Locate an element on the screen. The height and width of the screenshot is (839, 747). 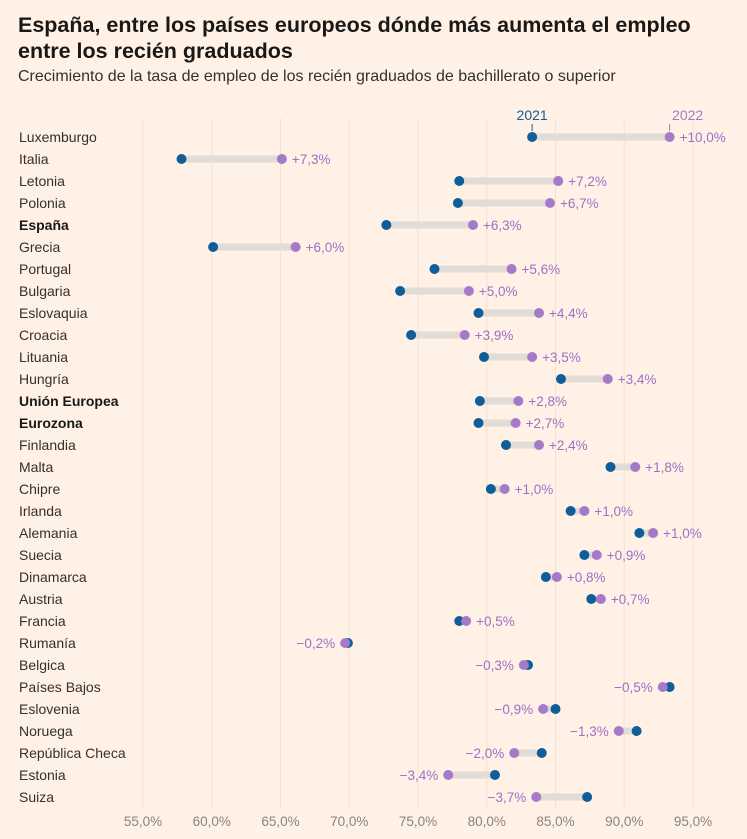
category-label: Francia is located at coordinates (42, 621).